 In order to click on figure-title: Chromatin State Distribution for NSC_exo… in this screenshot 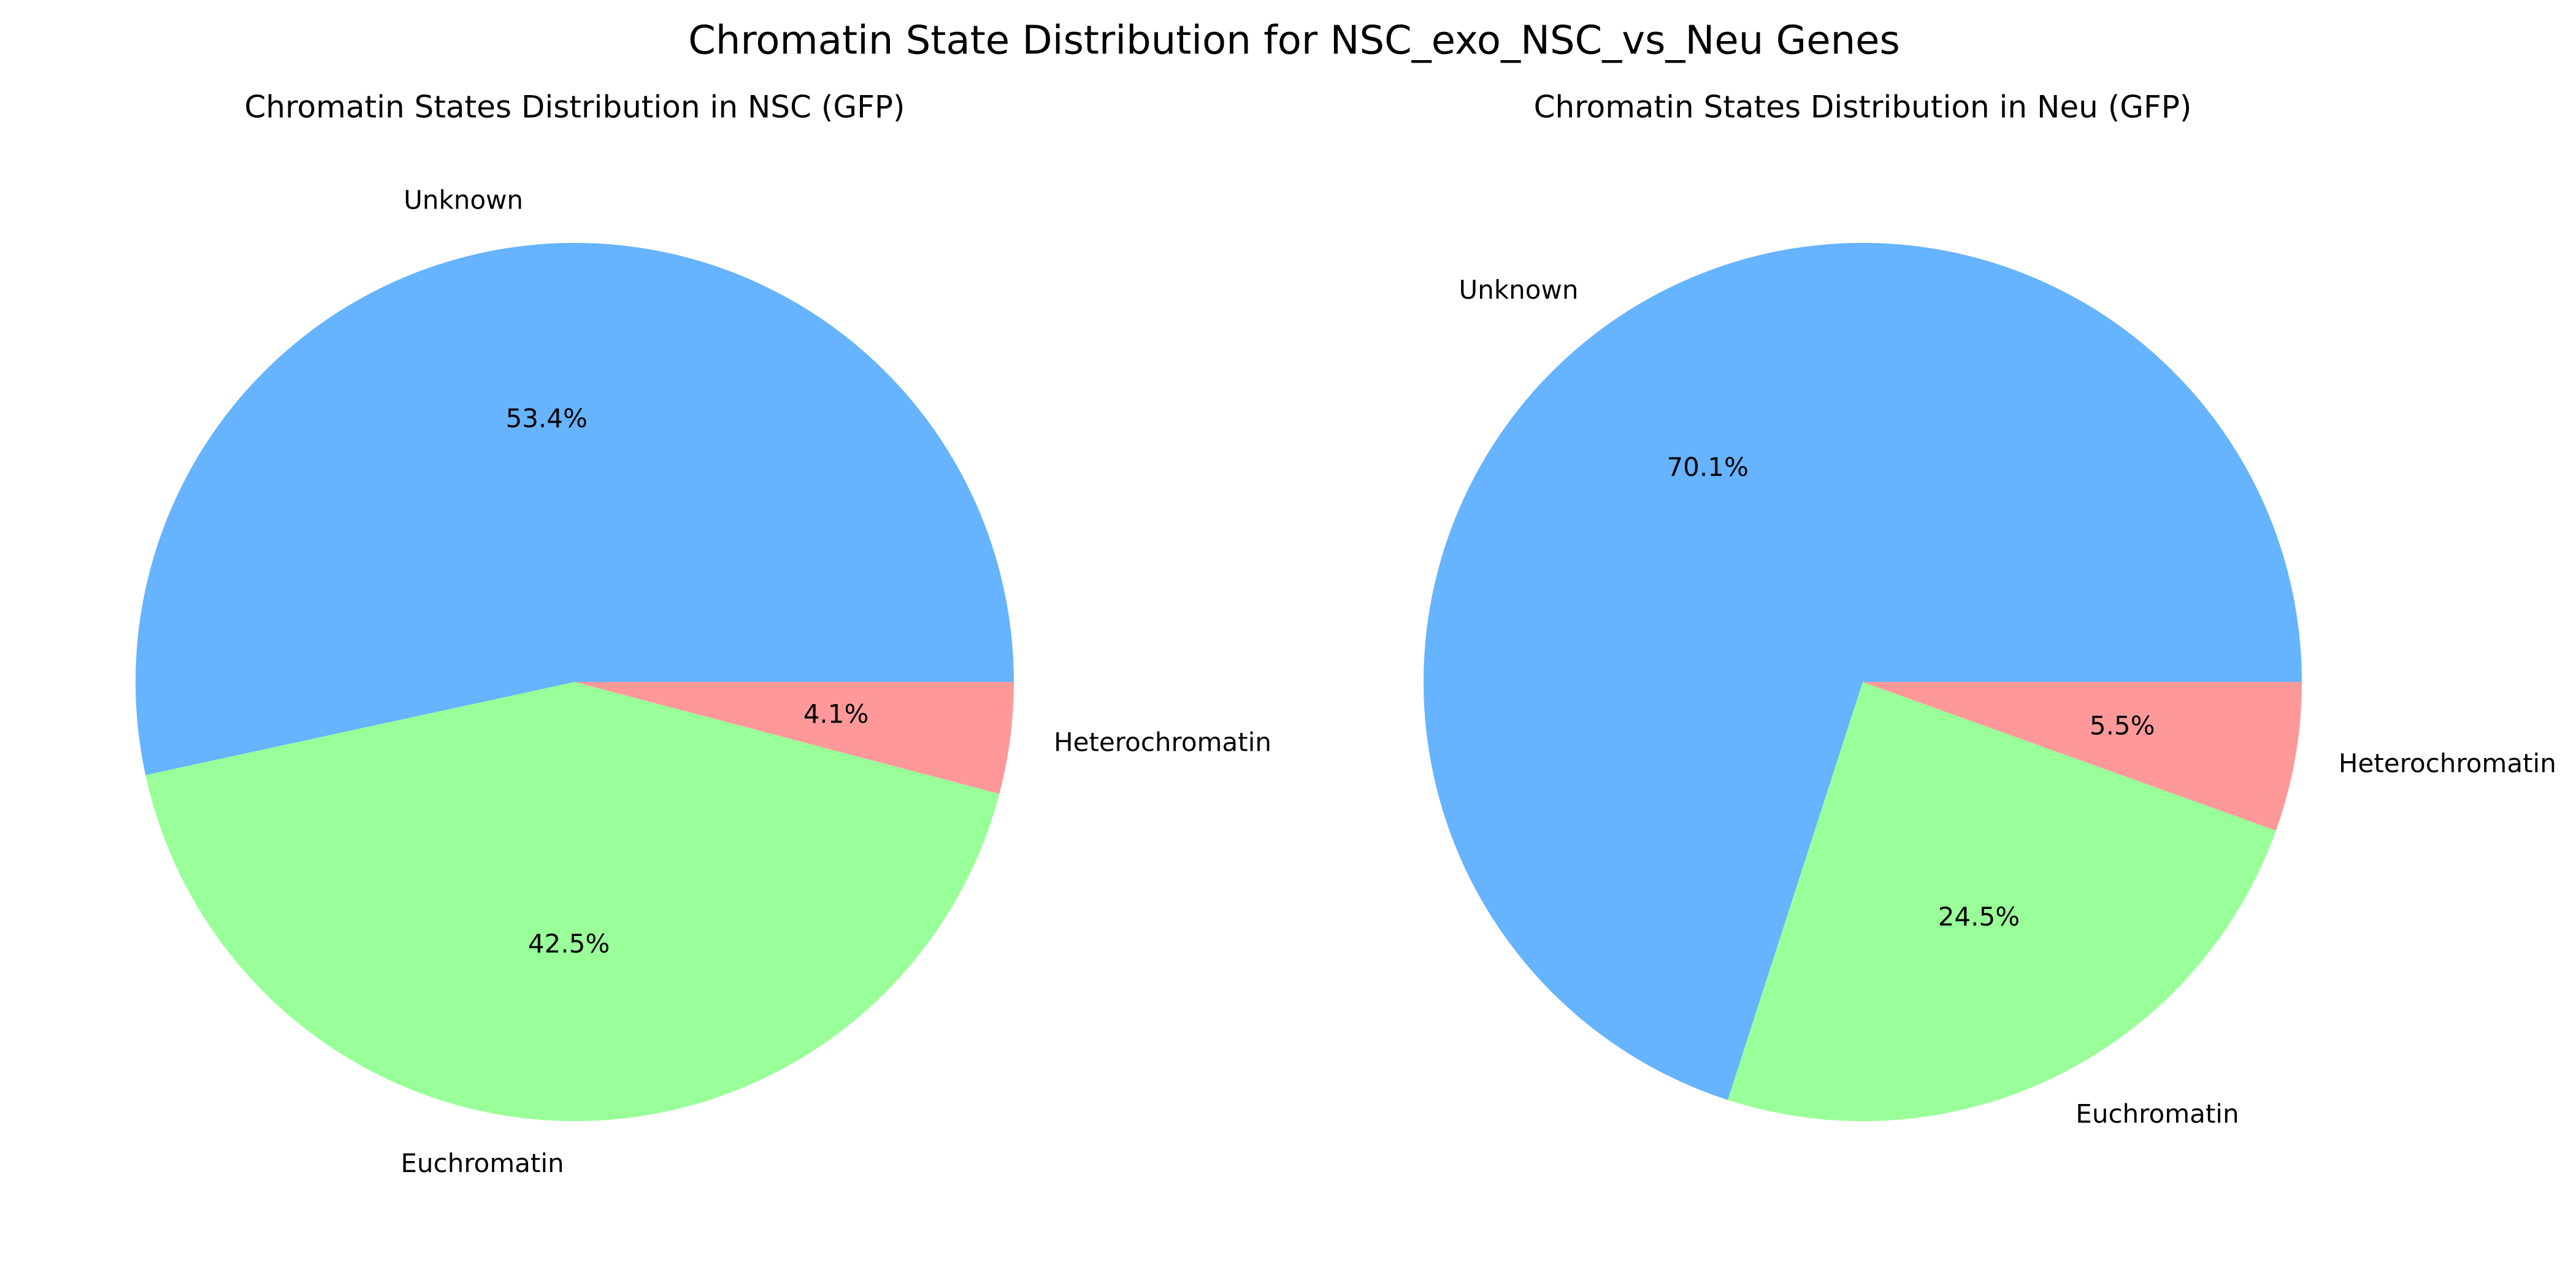, I will do `click(1294, 41)`.